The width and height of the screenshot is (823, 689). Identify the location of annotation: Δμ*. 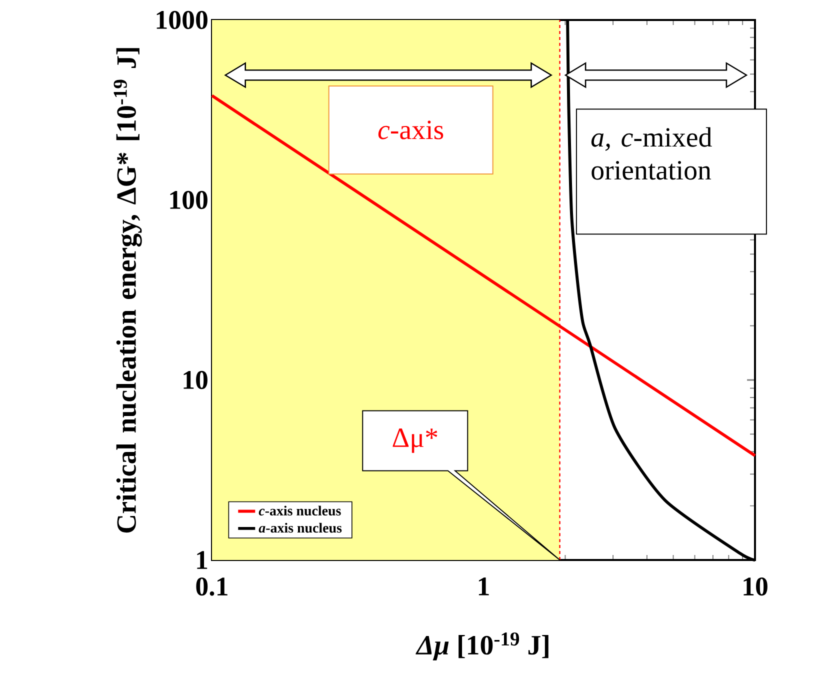
(415, 440).